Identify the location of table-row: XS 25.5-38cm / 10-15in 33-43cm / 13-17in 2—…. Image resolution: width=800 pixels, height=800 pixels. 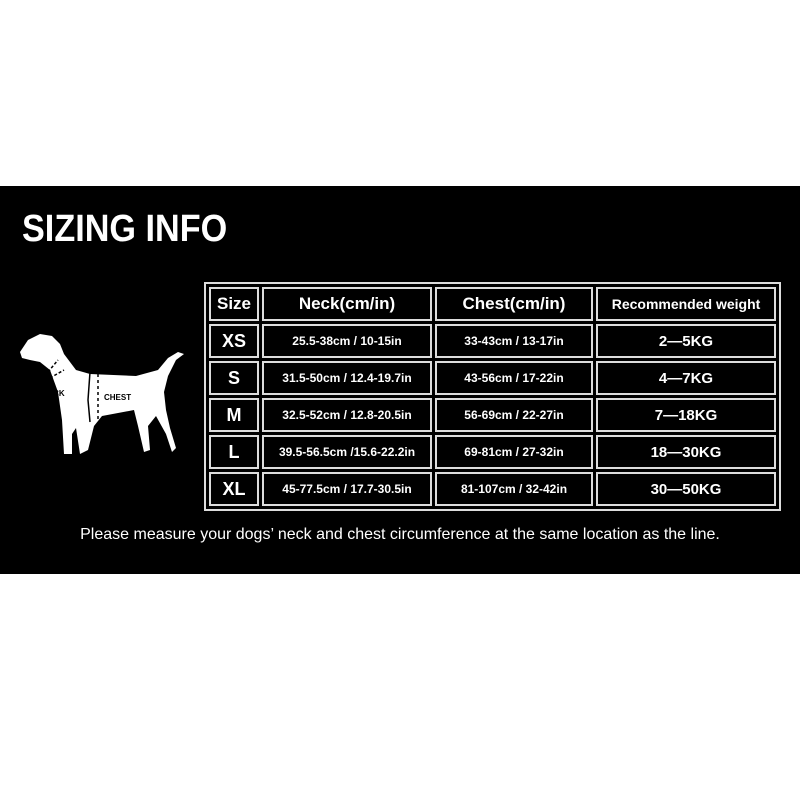
(492, 341).